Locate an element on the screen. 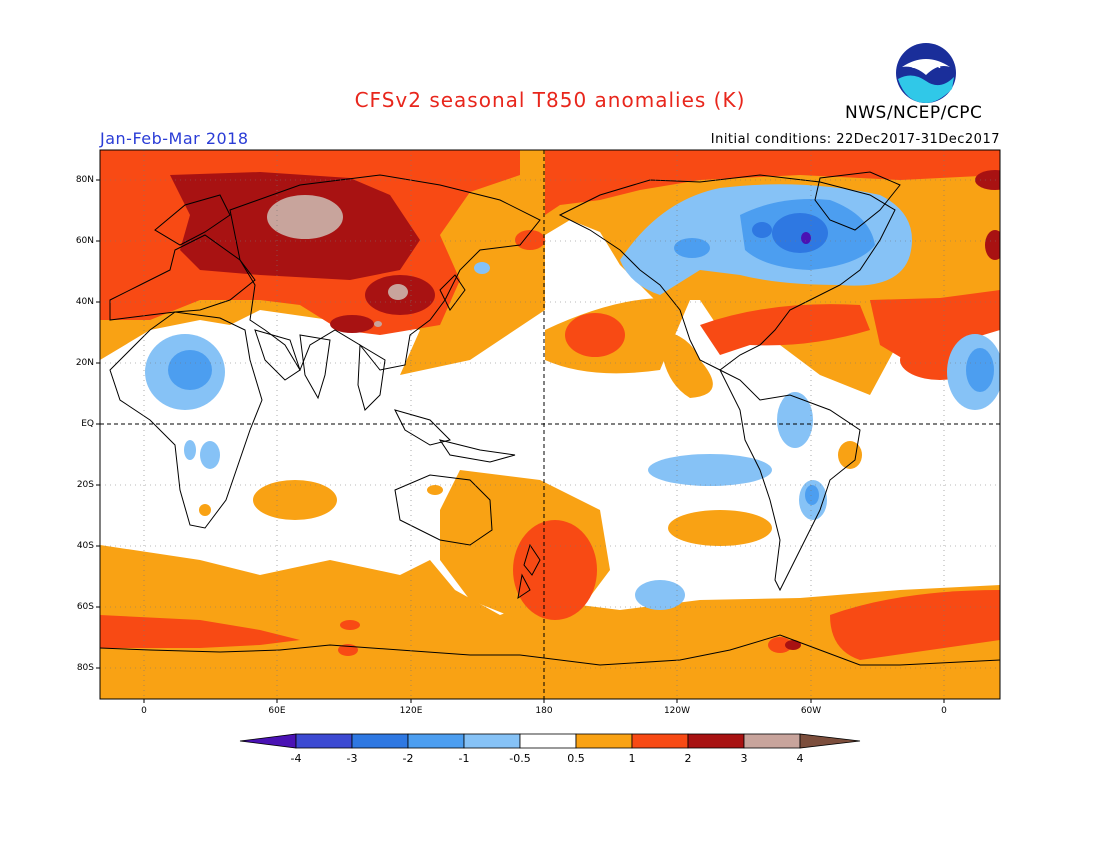  season-label: Jan-Feb-Mar 2018 is located at coordinates (174, 138).